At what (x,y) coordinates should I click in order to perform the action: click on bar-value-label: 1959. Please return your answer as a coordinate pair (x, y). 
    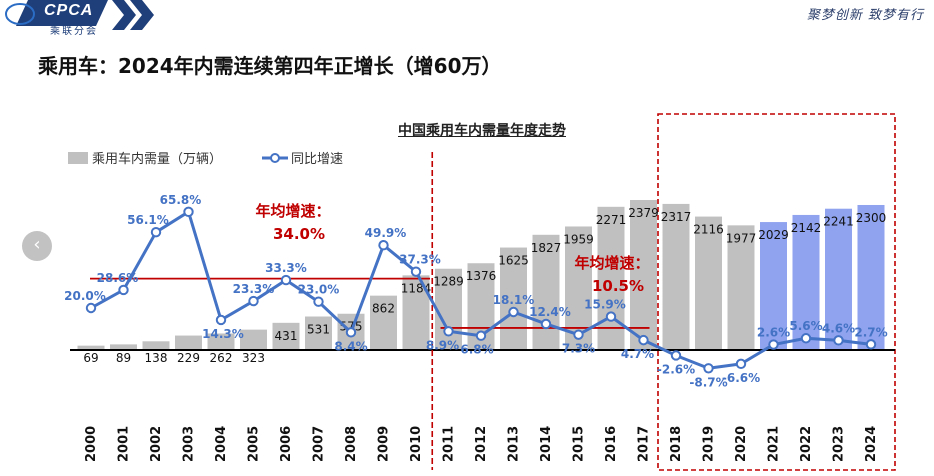
    Looking at the image, I should click on (578, 239).